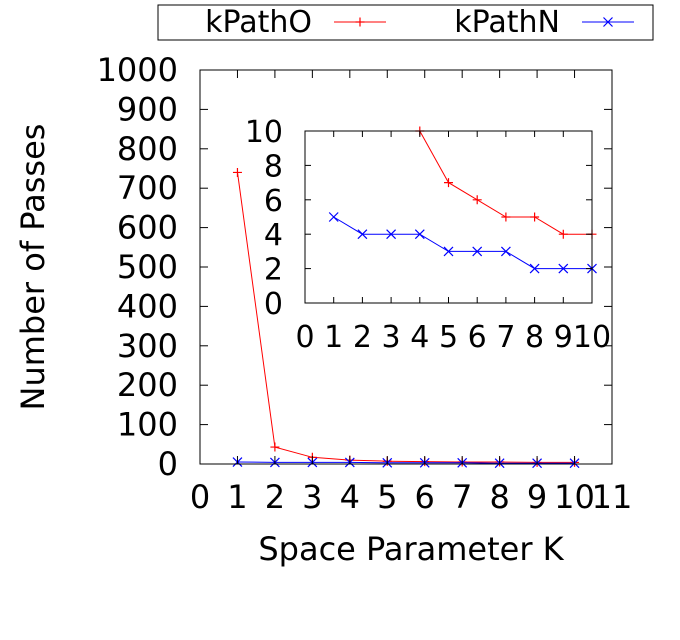  Describe the element at coordinates (147, 306) in the screenshot. I see `main-y-tick-label: 400` at that location.